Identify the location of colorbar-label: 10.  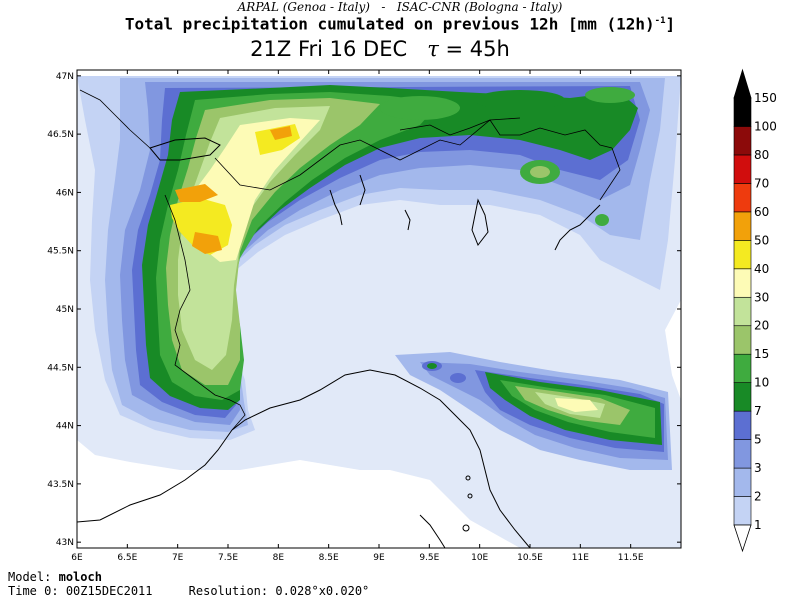
(761, 383).